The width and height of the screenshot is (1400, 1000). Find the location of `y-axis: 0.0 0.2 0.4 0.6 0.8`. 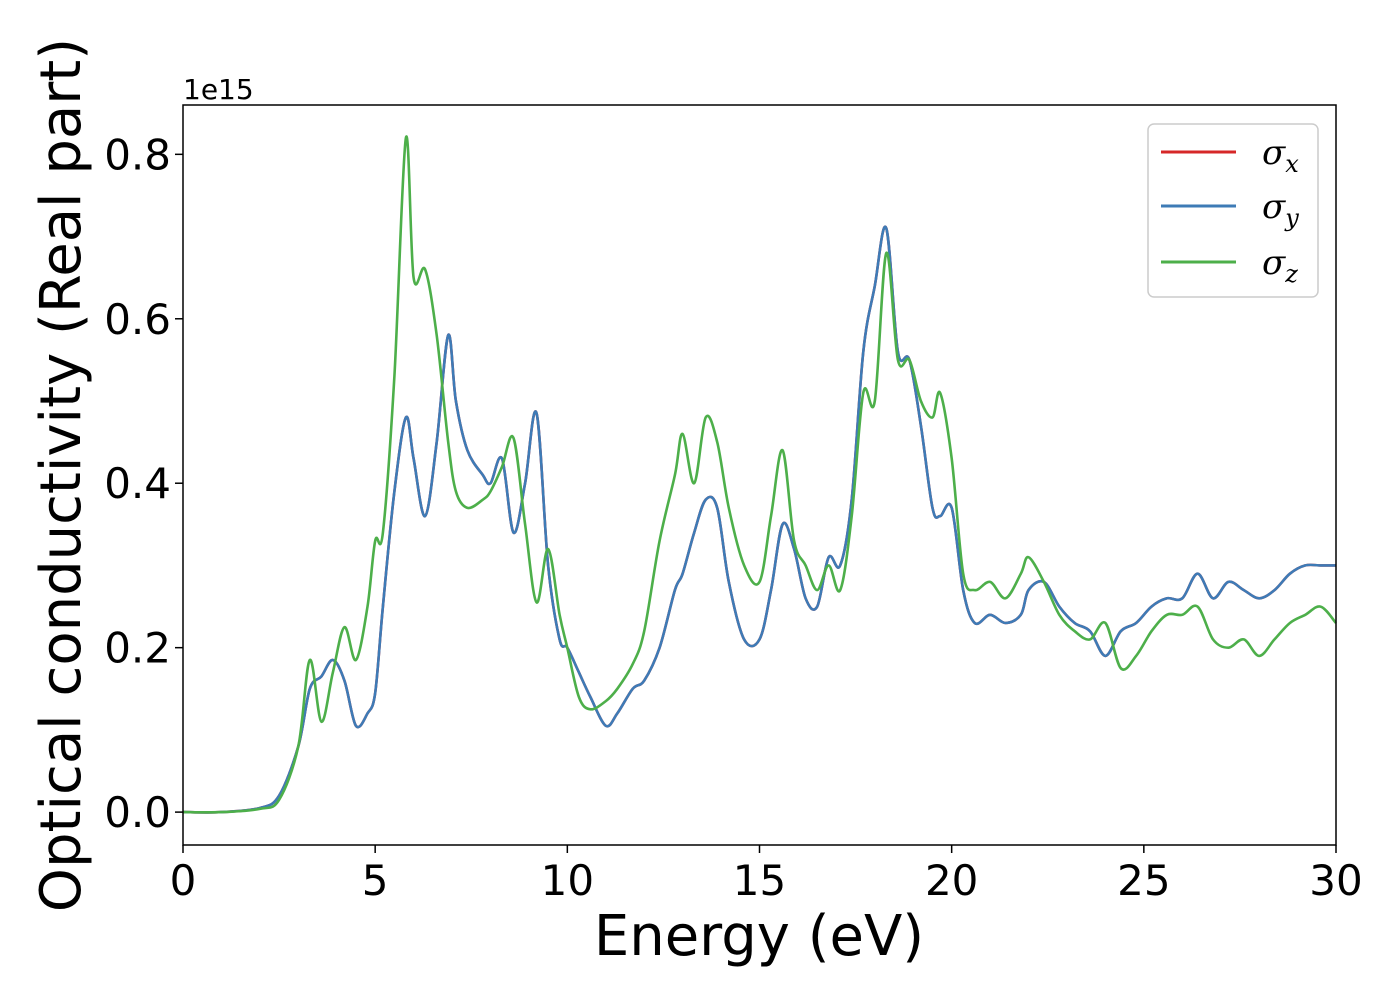

y-axis: 0.0 0.2 0.4 0.6 0.8 is located at coordinates (143, 483).